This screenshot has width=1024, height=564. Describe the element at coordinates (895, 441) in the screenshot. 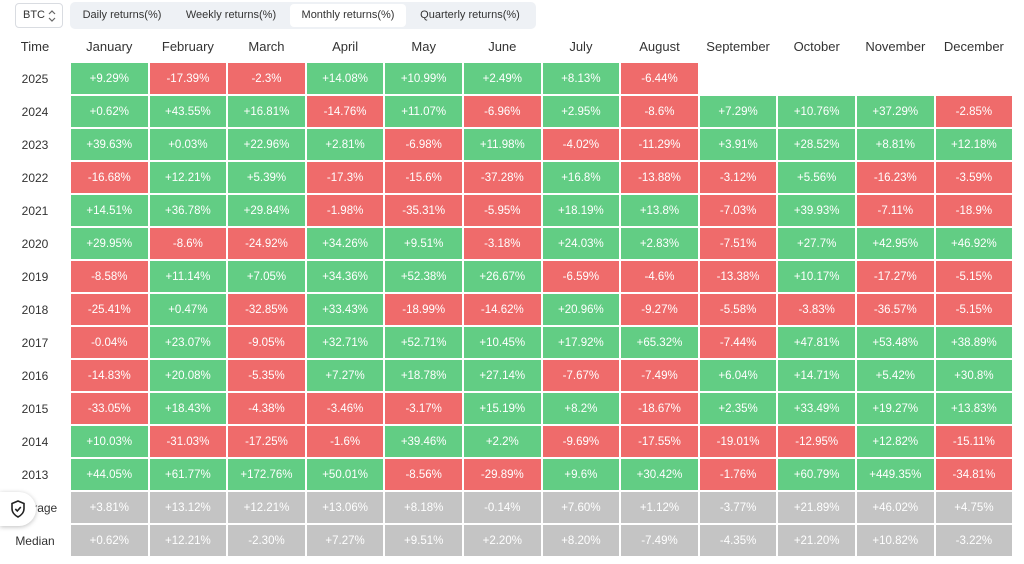

I see `return-cell: +12.82%` at that location.